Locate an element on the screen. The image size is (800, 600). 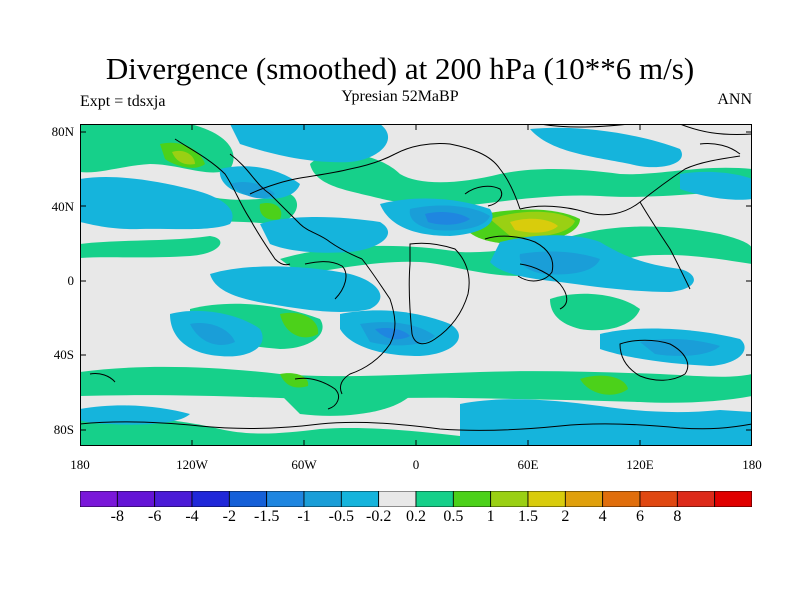
y-tick-40n: 40N is located at coordinates (62, 206).